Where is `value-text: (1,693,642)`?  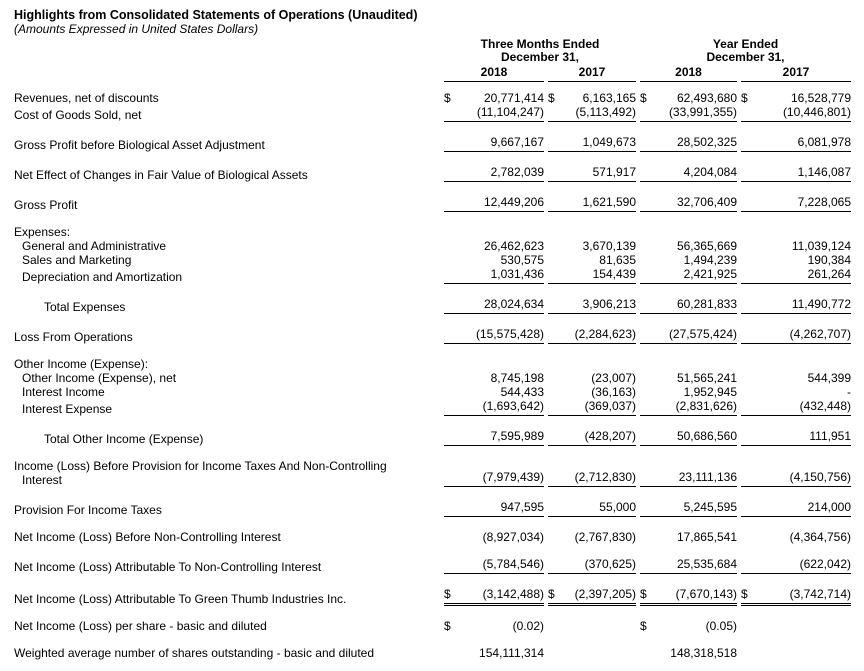
value-text: (1,693,642) is located at coordinates (513, 406).